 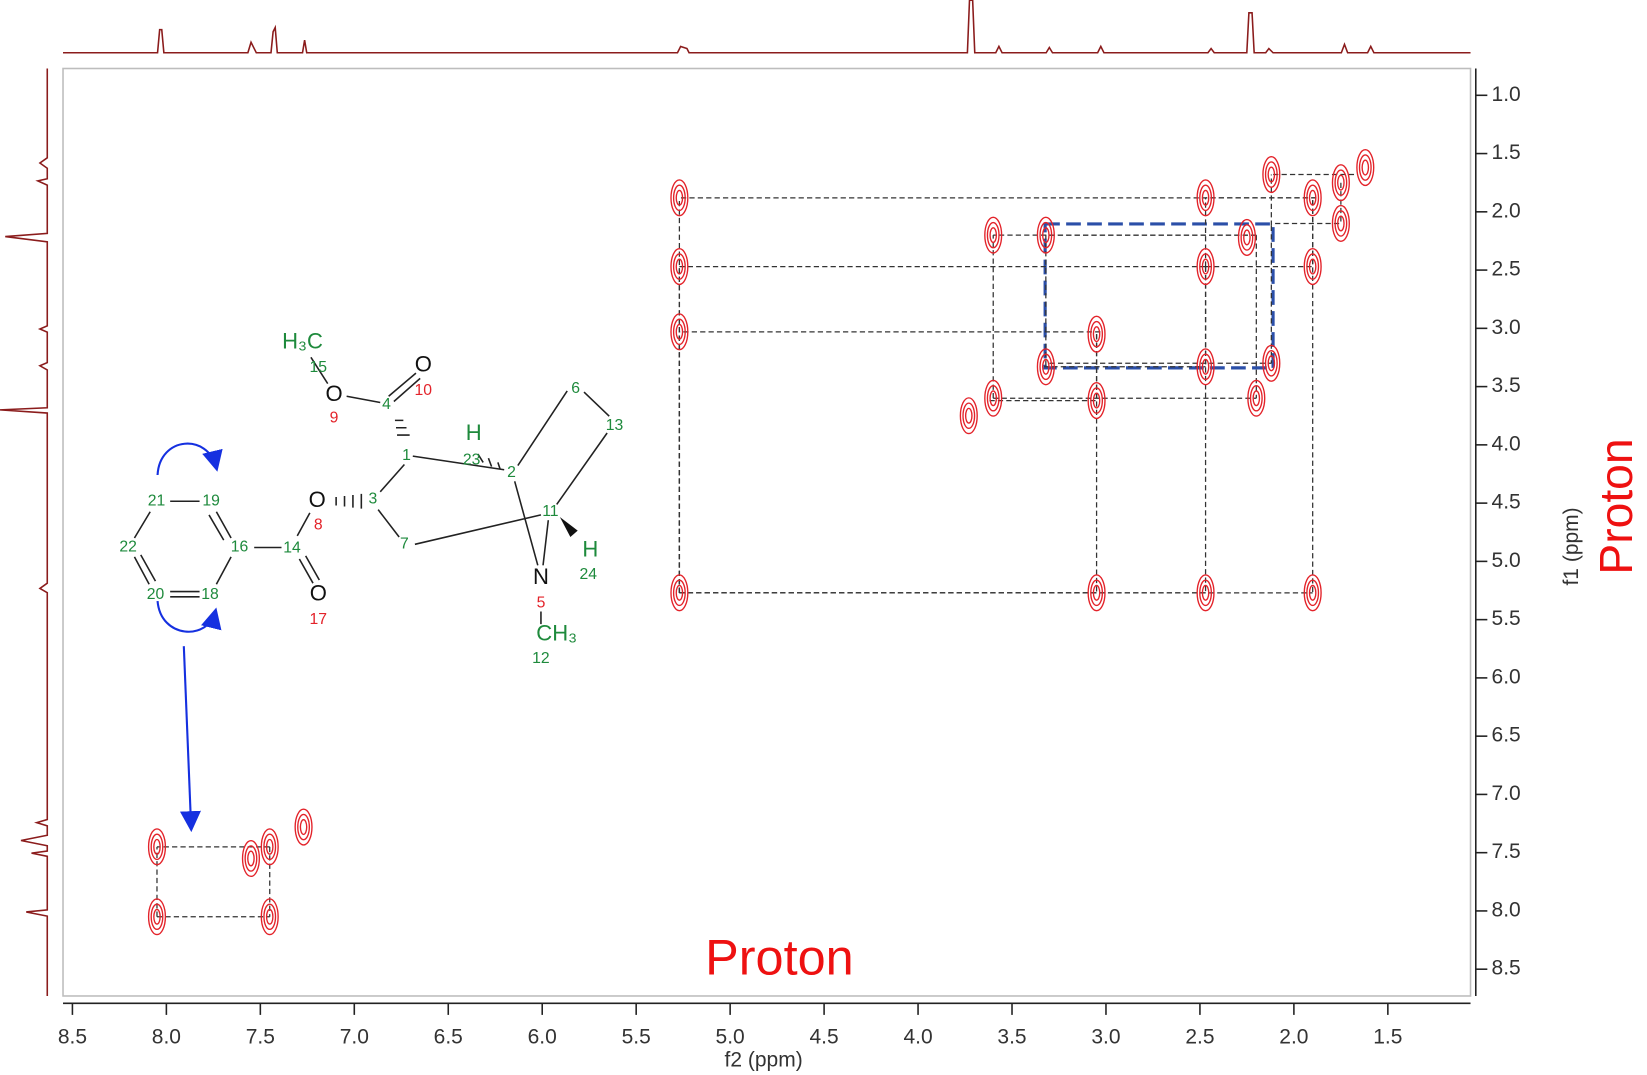 I want to click on atom-label: H₃C, so click(x=302, y=340).